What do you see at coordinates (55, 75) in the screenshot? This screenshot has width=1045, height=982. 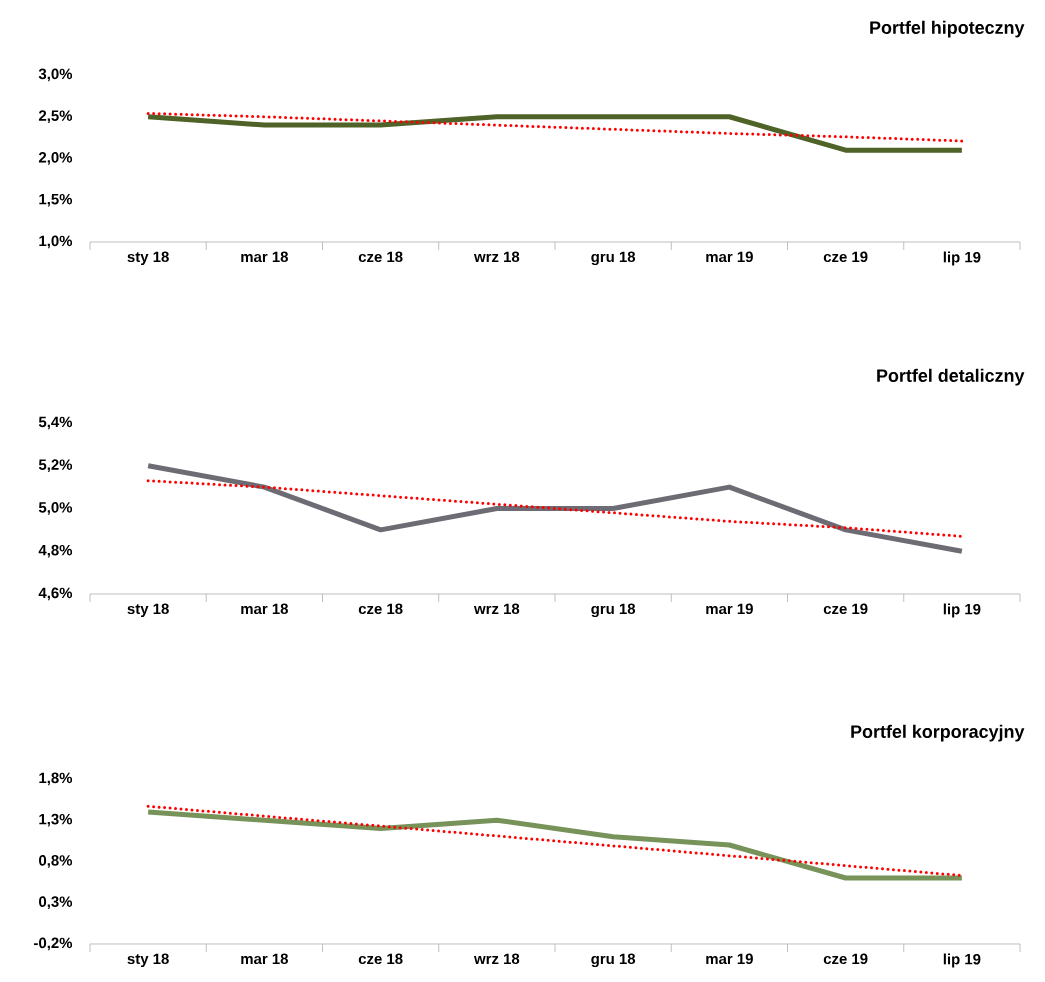 I see `y-tick-label: 3,0%` at bounding box center [55, 75].